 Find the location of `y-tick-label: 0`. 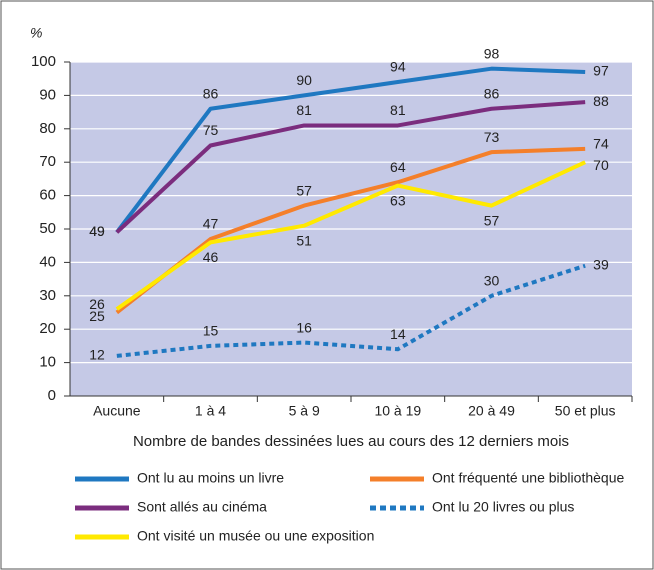

y-tick-label: 0 is located at coordinates (52, 395).